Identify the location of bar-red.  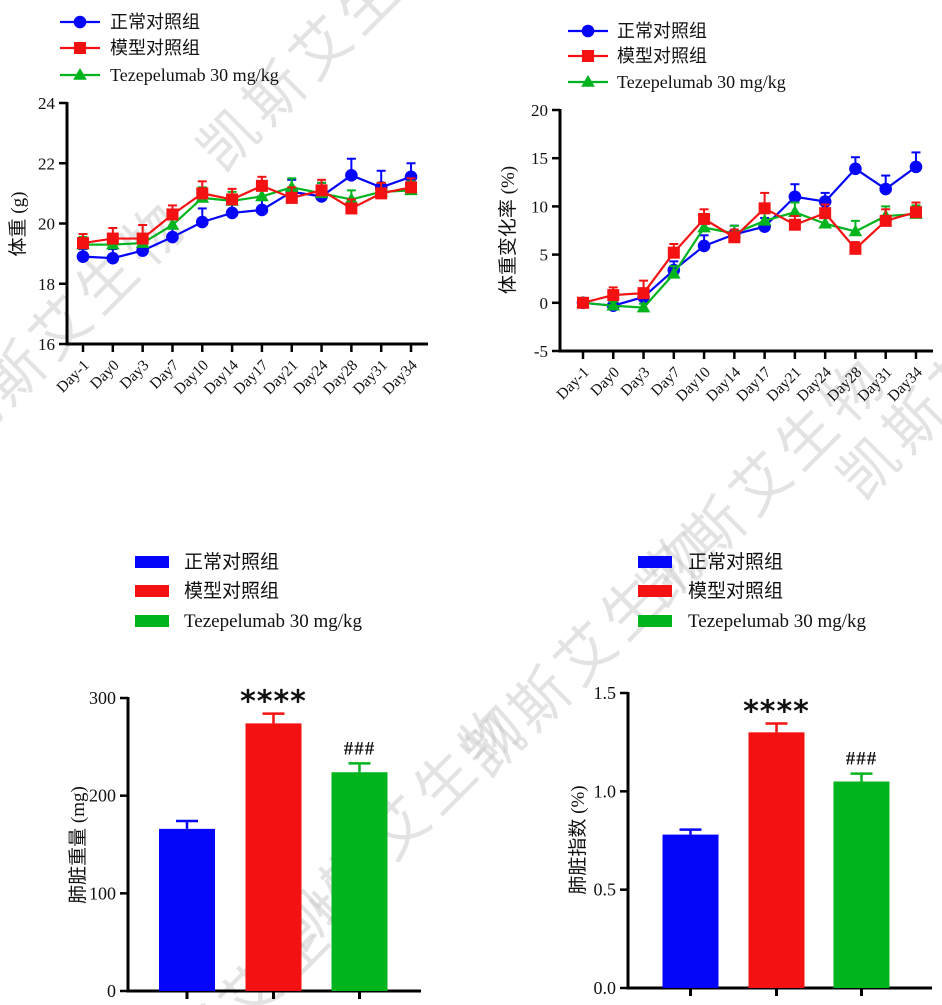
(273, 857).